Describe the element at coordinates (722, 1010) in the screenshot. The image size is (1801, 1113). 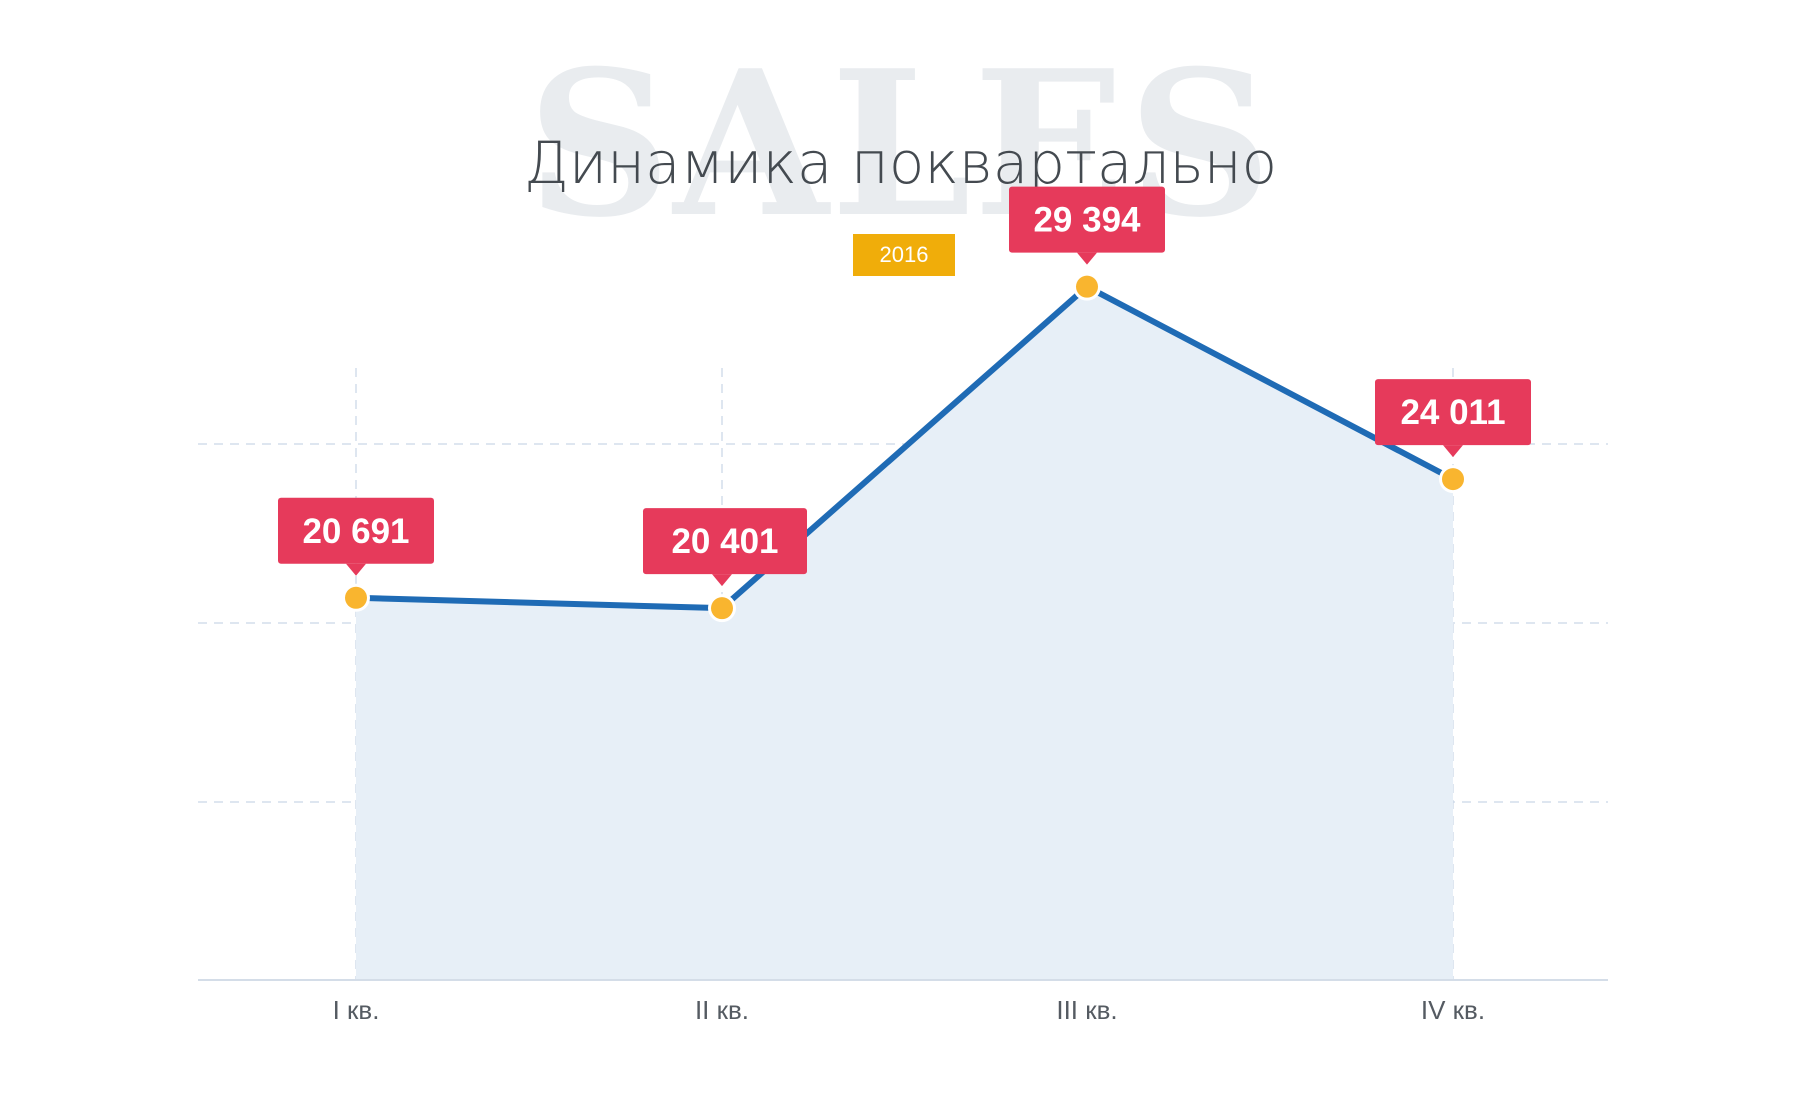
I see `x-tick-label: II кв.` at that location.